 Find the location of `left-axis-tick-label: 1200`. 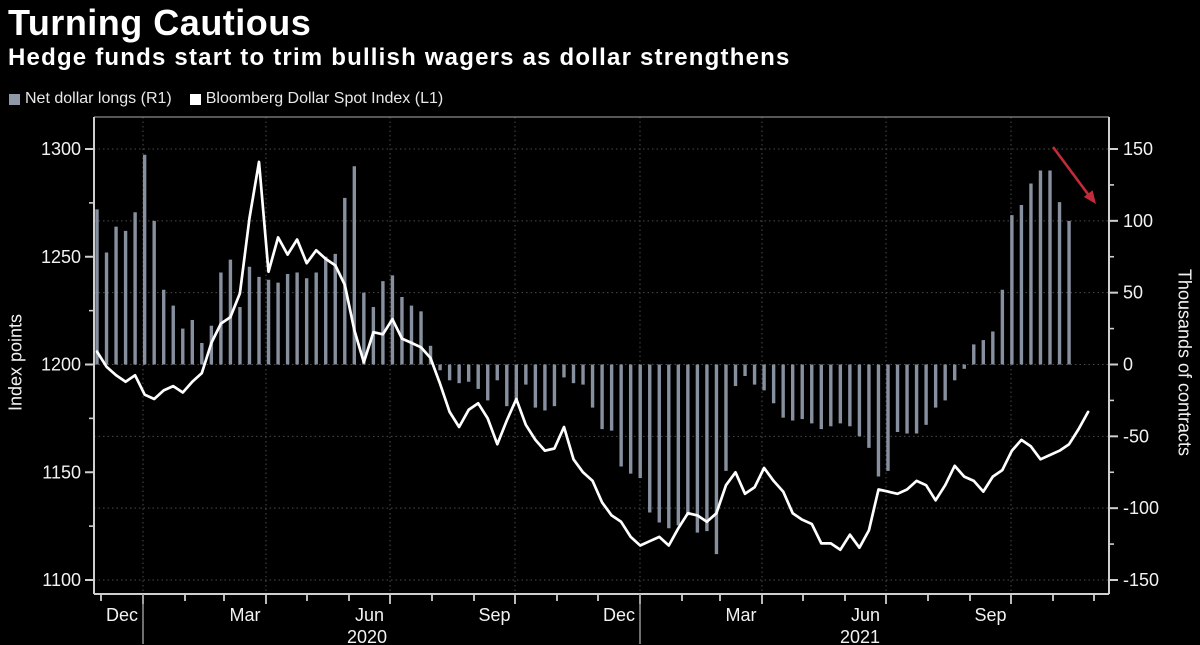

left-axis-tick-label: 1200 is located at coordinates (61, 365).